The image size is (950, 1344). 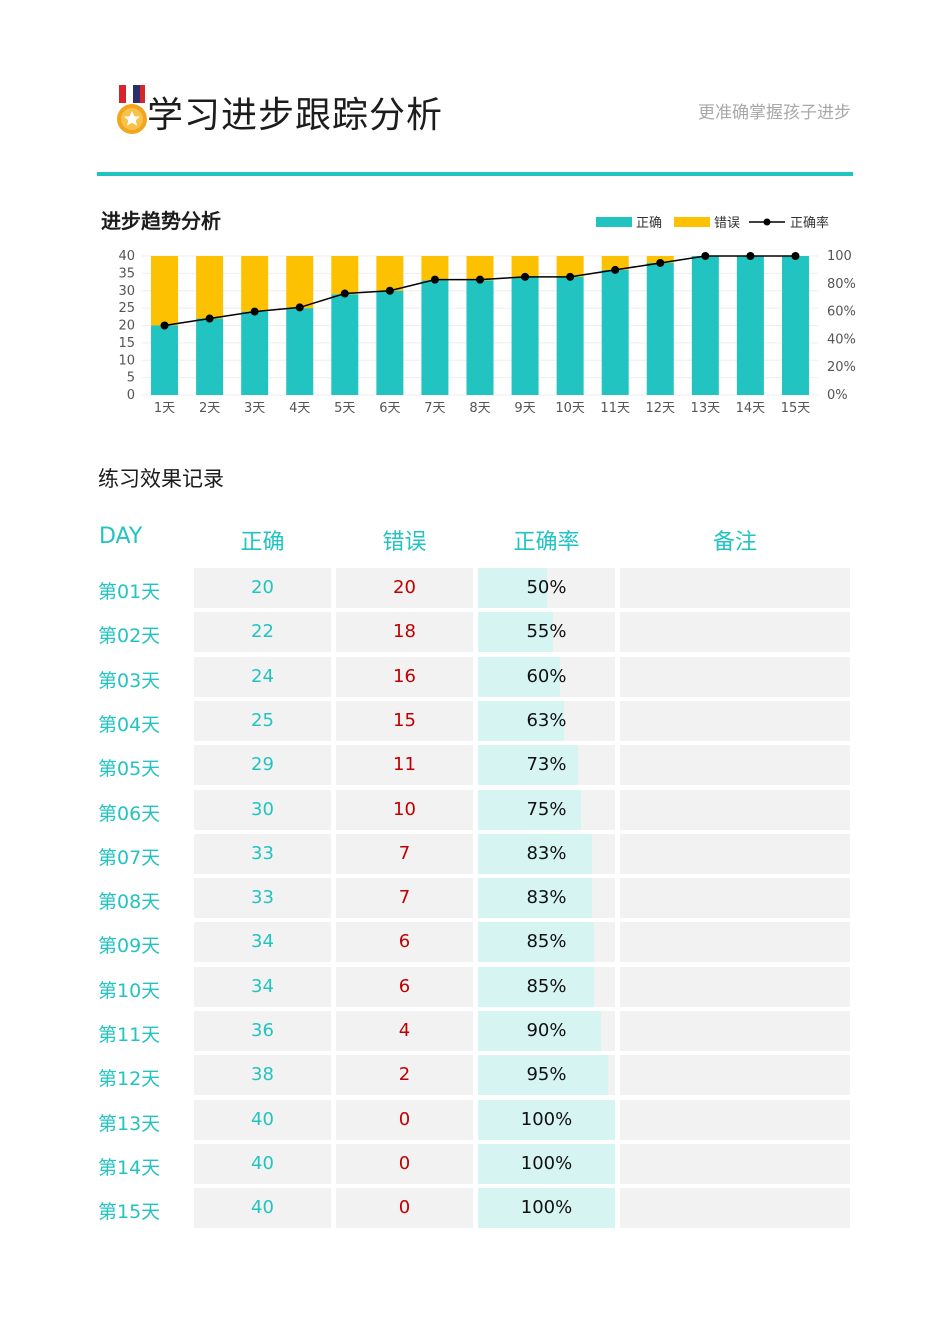 I want to click on x-axis-tick-label: 12天, so click(x=660, y=408).